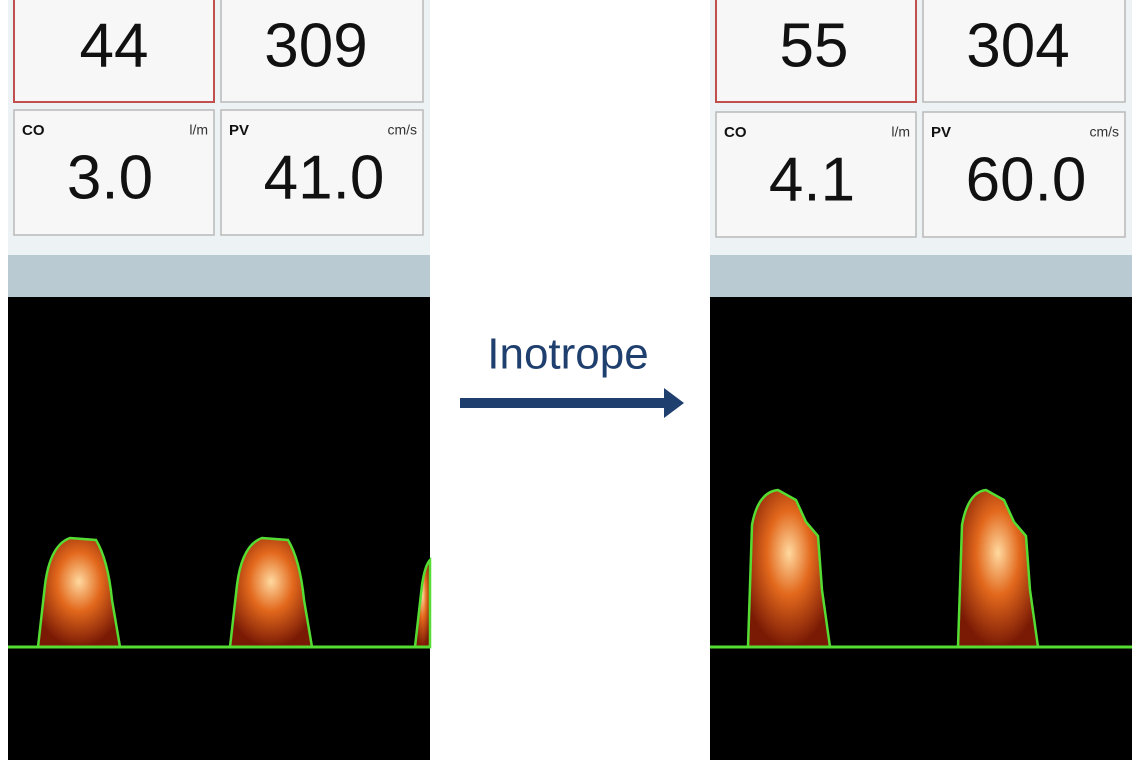  Describe the element at coordinates (812, 179) in the screenshot. I see `tile-value: 4.1` at that location.